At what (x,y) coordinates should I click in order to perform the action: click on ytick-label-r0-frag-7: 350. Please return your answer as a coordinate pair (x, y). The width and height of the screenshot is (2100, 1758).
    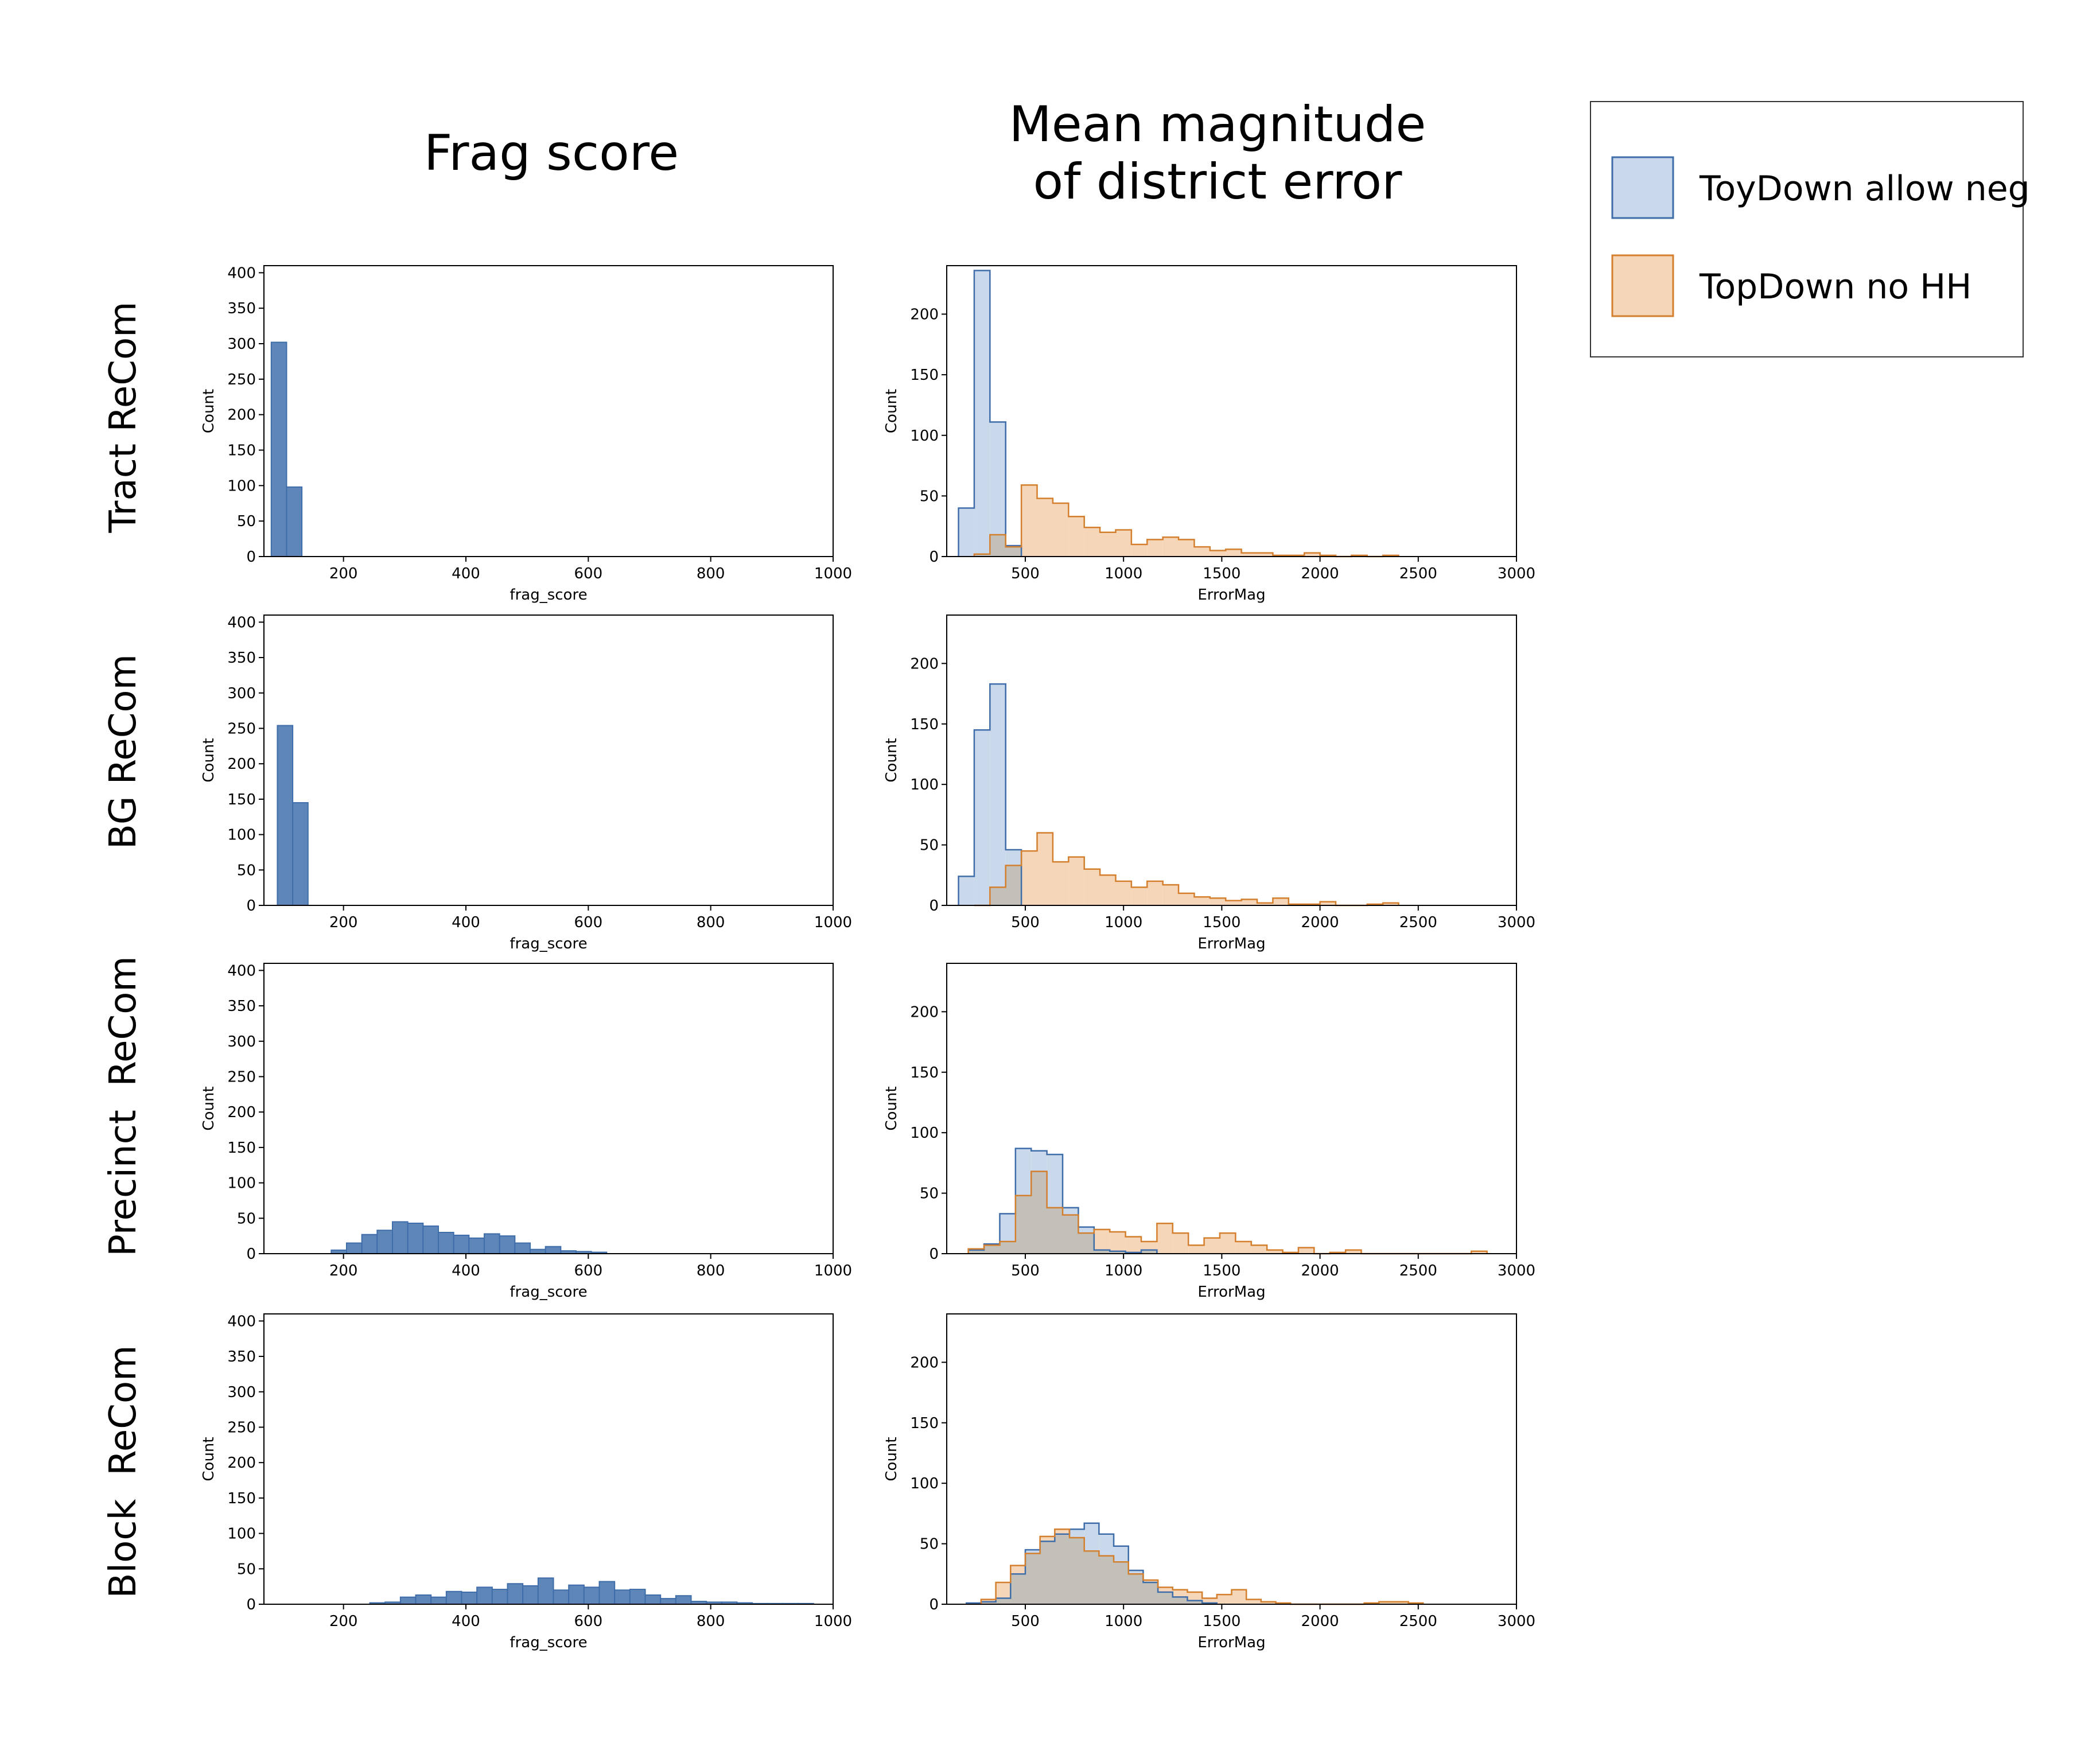
    Looking at the image, I should click on (241, 308).